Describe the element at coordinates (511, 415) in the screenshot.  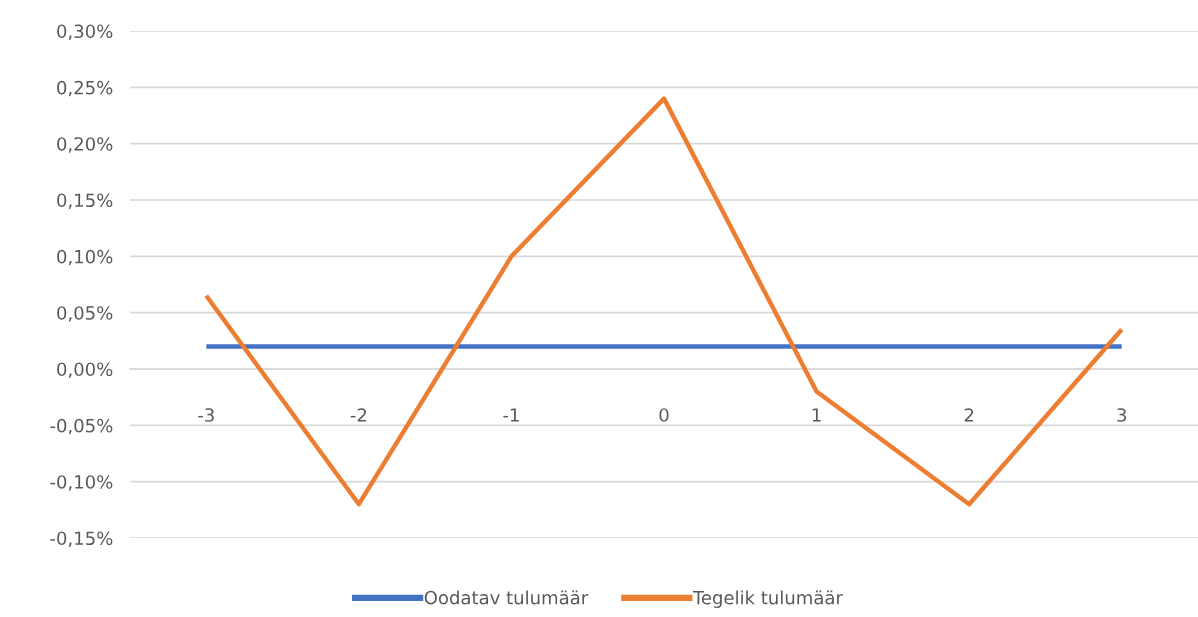
I see `x-tick-label: -1` at that location.